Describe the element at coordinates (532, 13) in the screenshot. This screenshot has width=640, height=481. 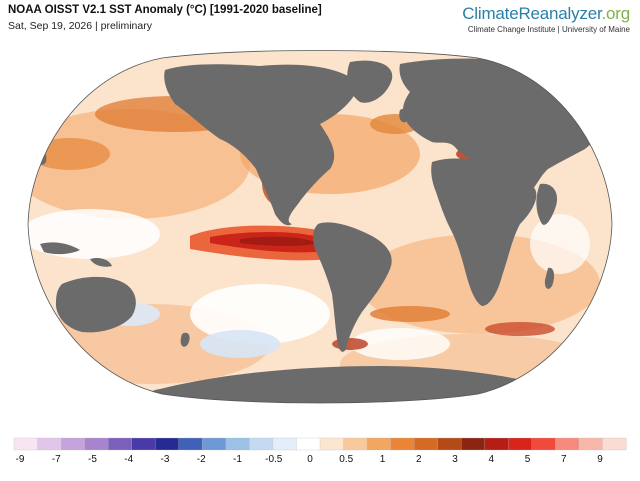
I see `brand-name: ClimateReanalyzer` at that location.